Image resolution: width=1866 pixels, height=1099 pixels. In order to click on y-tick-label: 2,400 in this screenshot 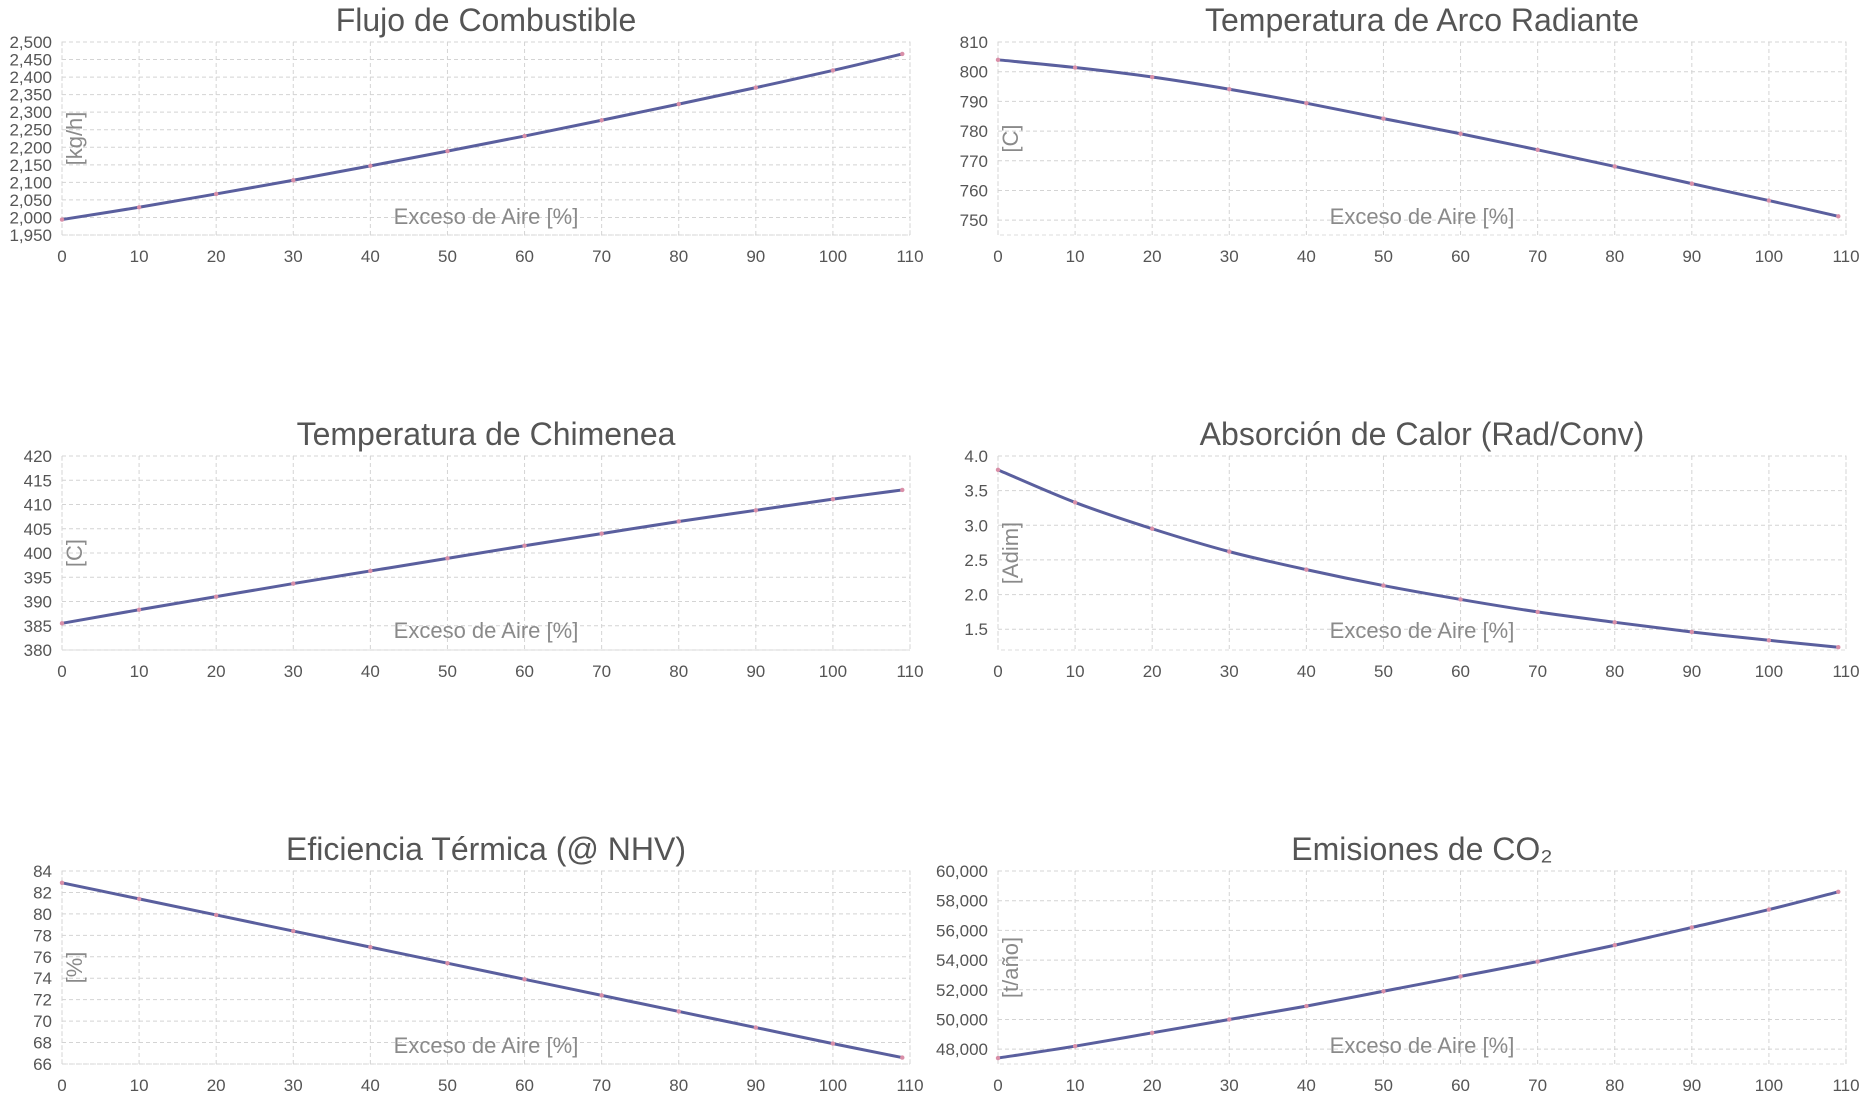, I will do `click(30, 77)`.